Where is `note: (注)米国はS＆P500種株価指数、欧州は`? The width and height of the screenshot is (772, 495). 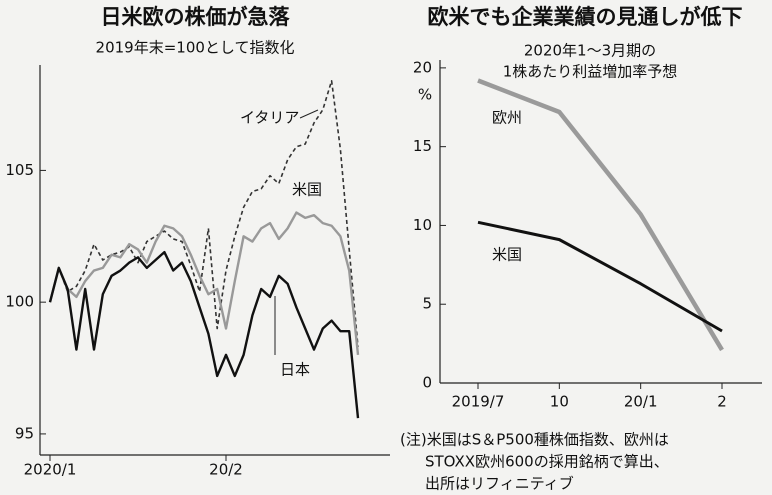
note: (注)米国はS＆P500種株価指数、欧州は is located at coordinates (534, 440).